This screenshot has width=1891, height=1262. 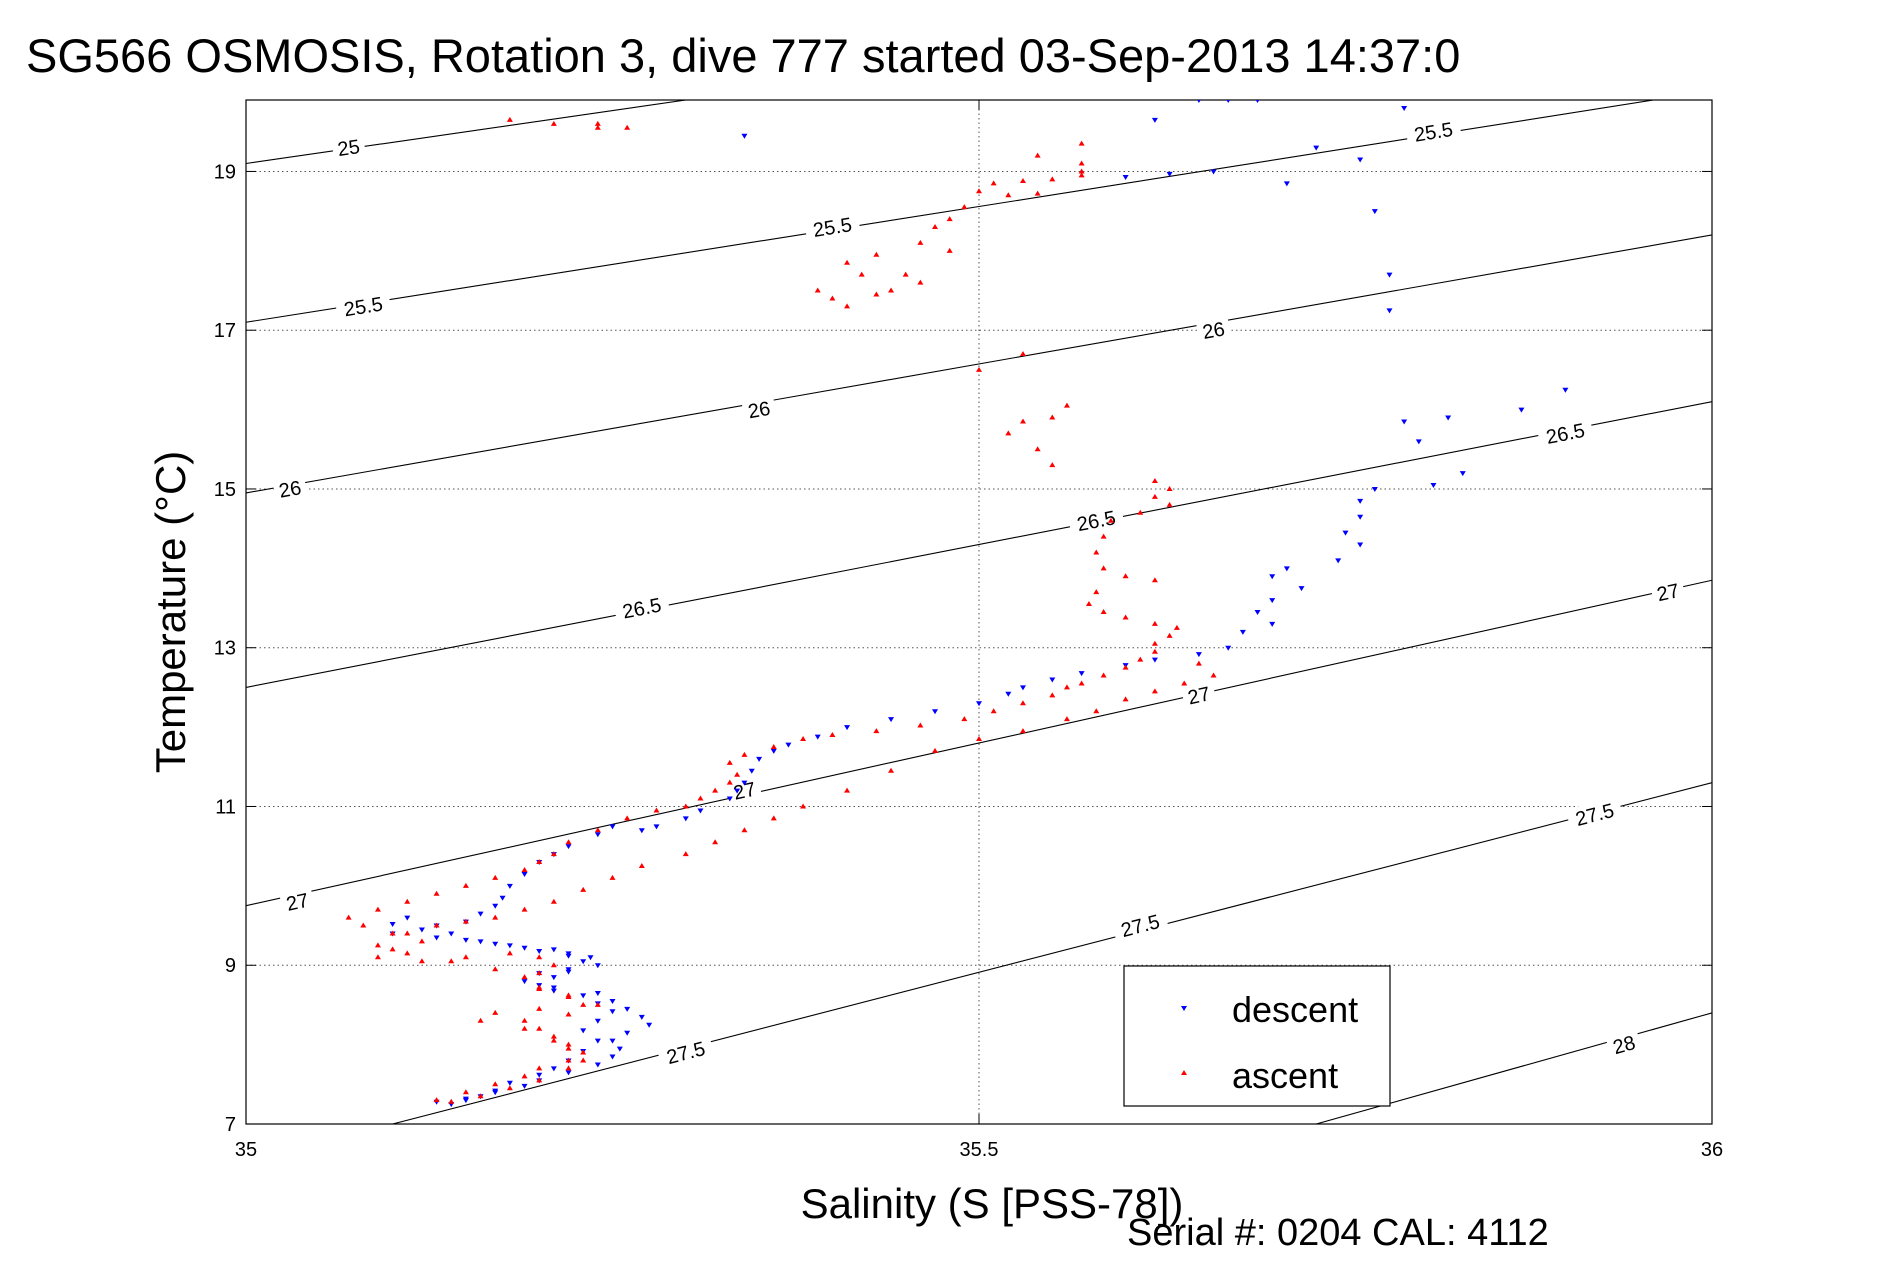 I want to click on y-tick-label-6: 19, so click(x=225, y=172).